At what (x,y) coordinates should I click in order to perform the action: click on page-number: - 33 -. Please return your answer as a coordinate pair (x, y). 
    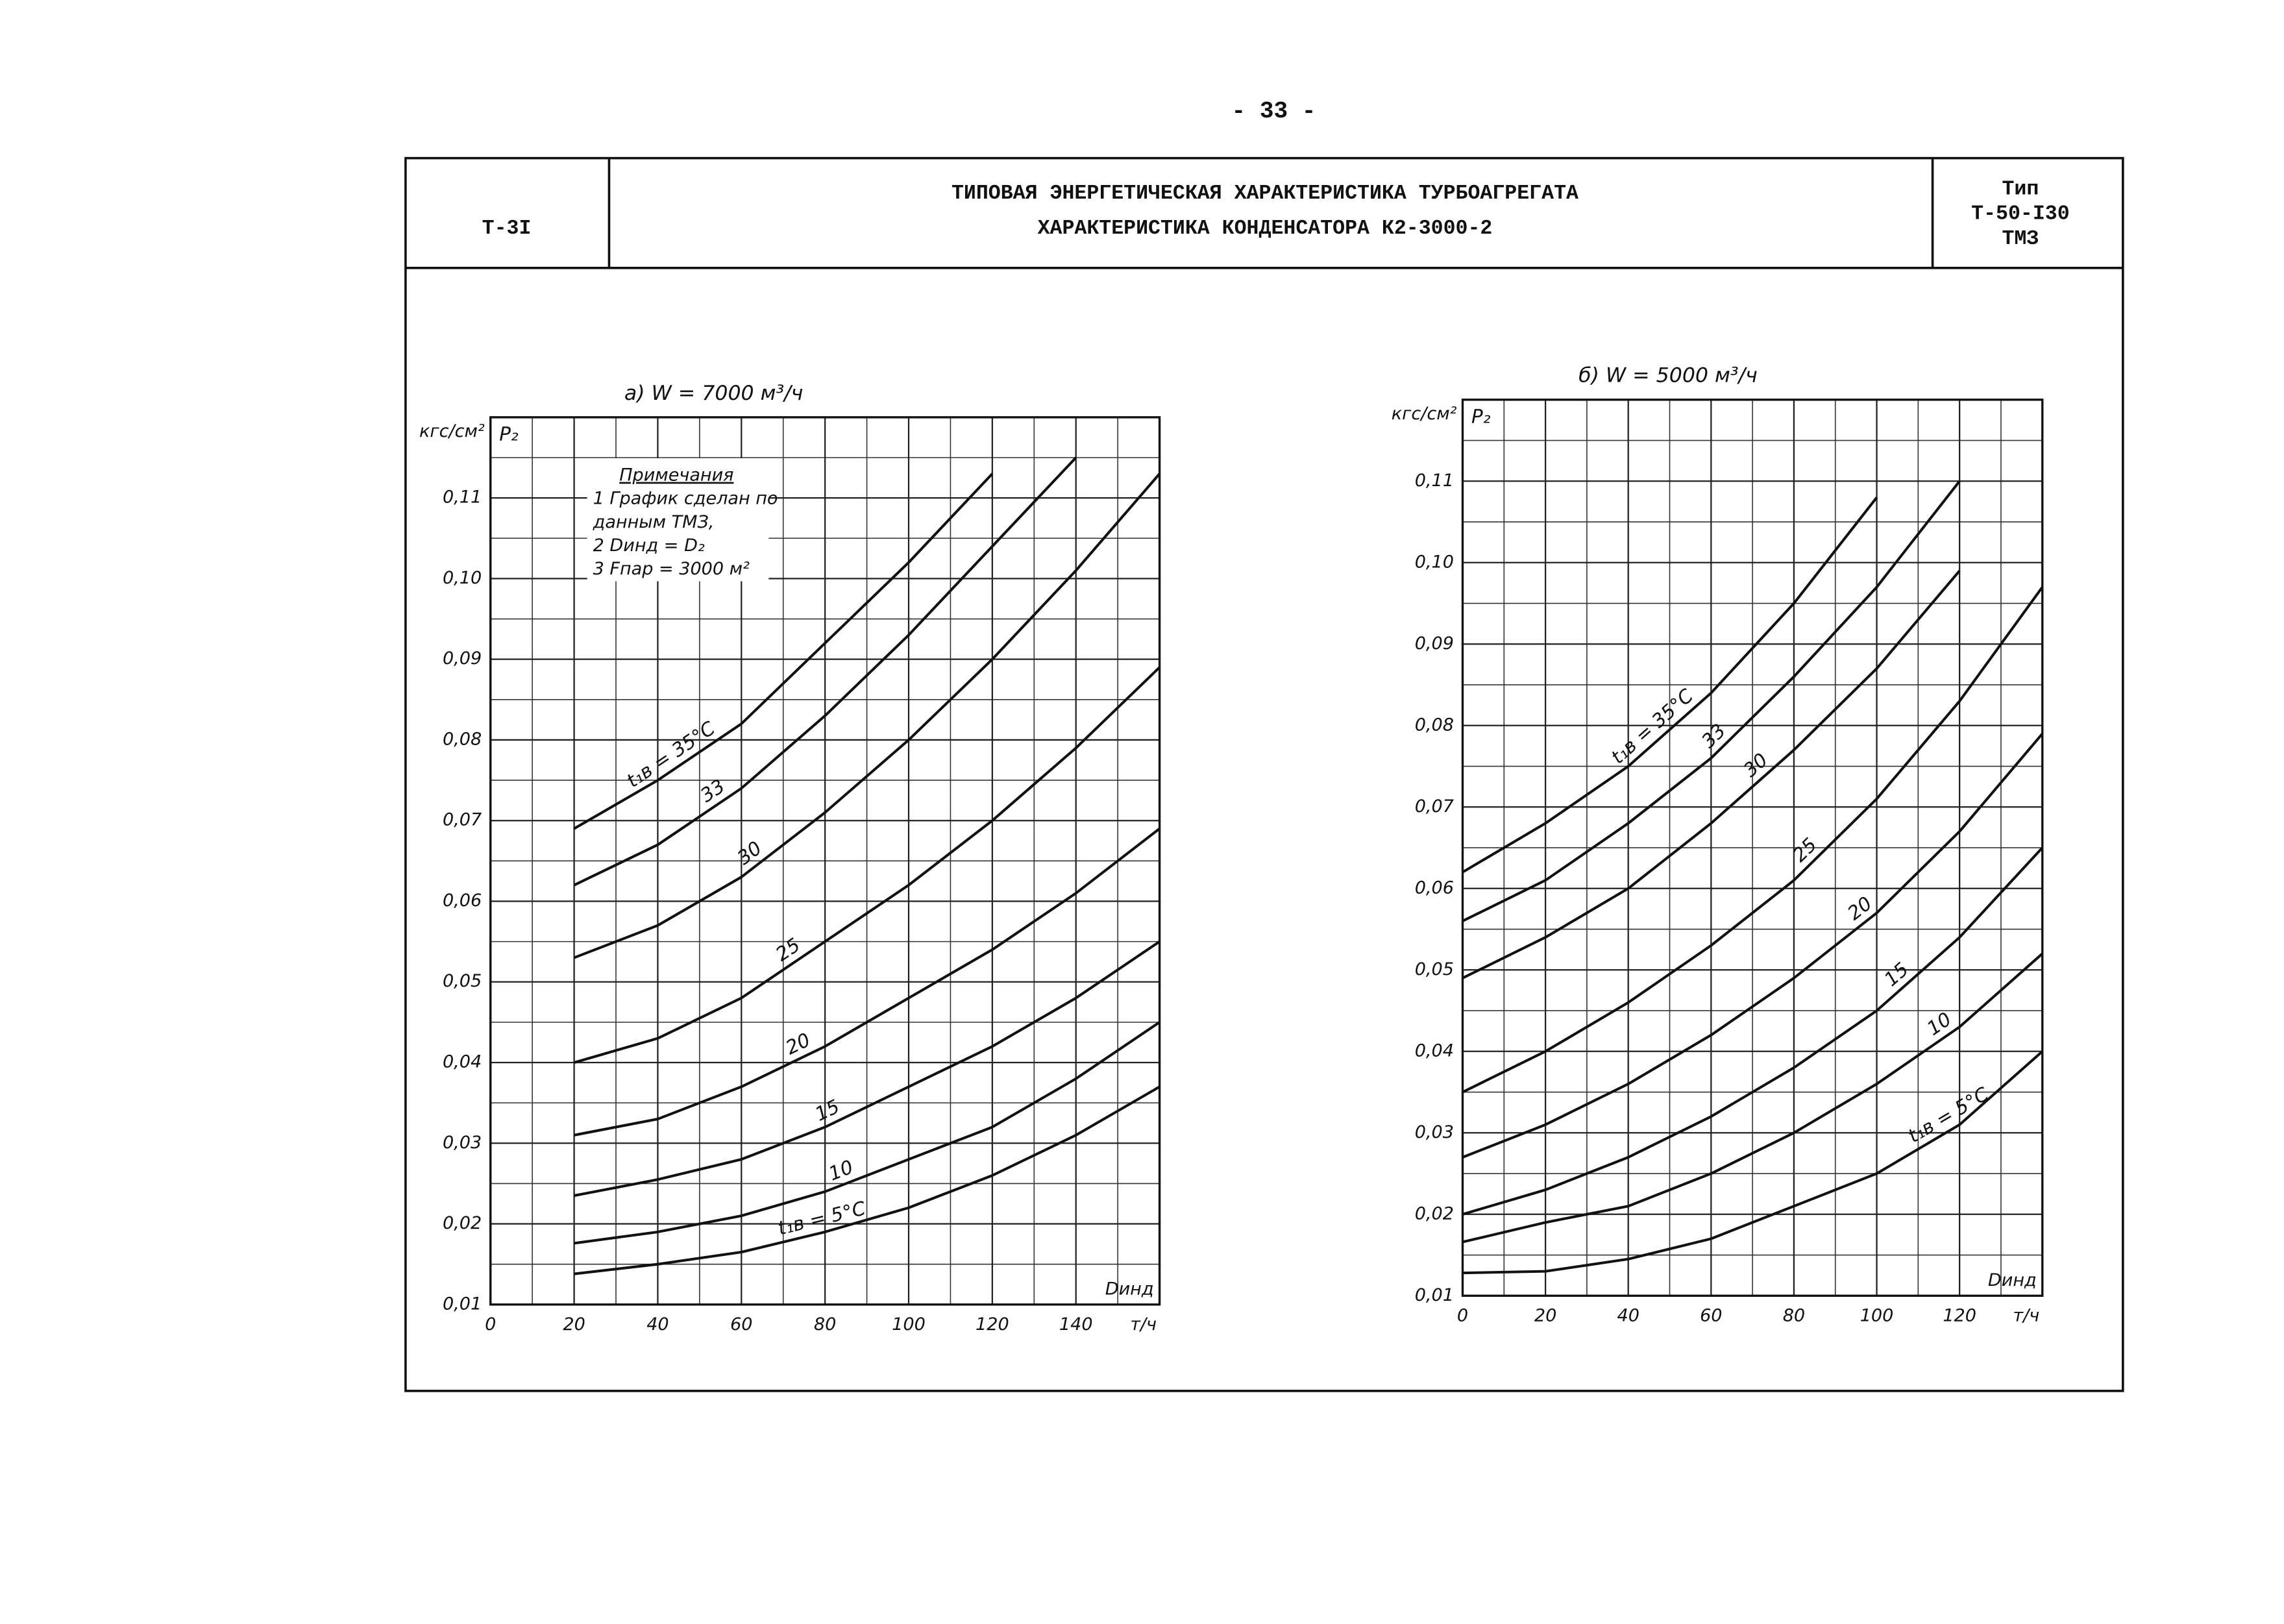
    Looking at the image, I should click on (1274, 111).